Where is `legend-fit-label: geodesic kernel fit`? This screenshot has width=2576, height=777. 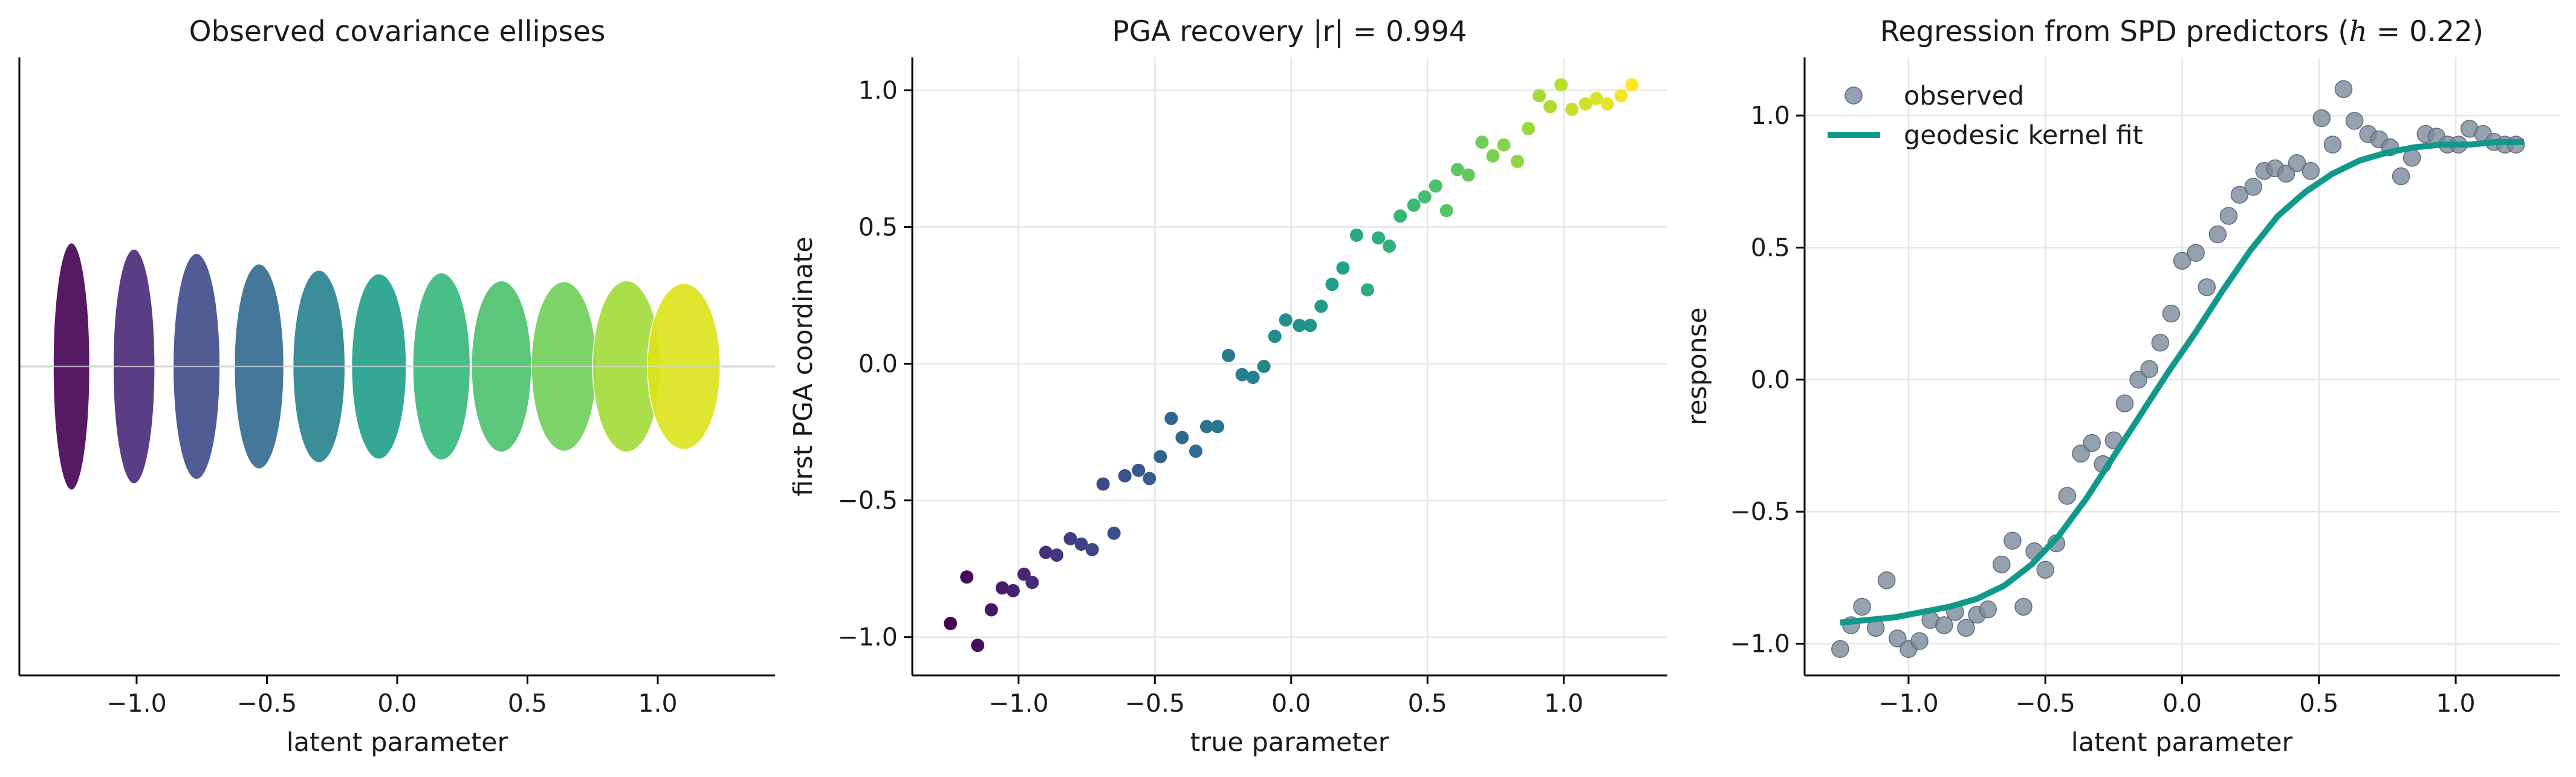 legend-fit-label: geodesic kernel fit is located at coordinates (2024, 135).